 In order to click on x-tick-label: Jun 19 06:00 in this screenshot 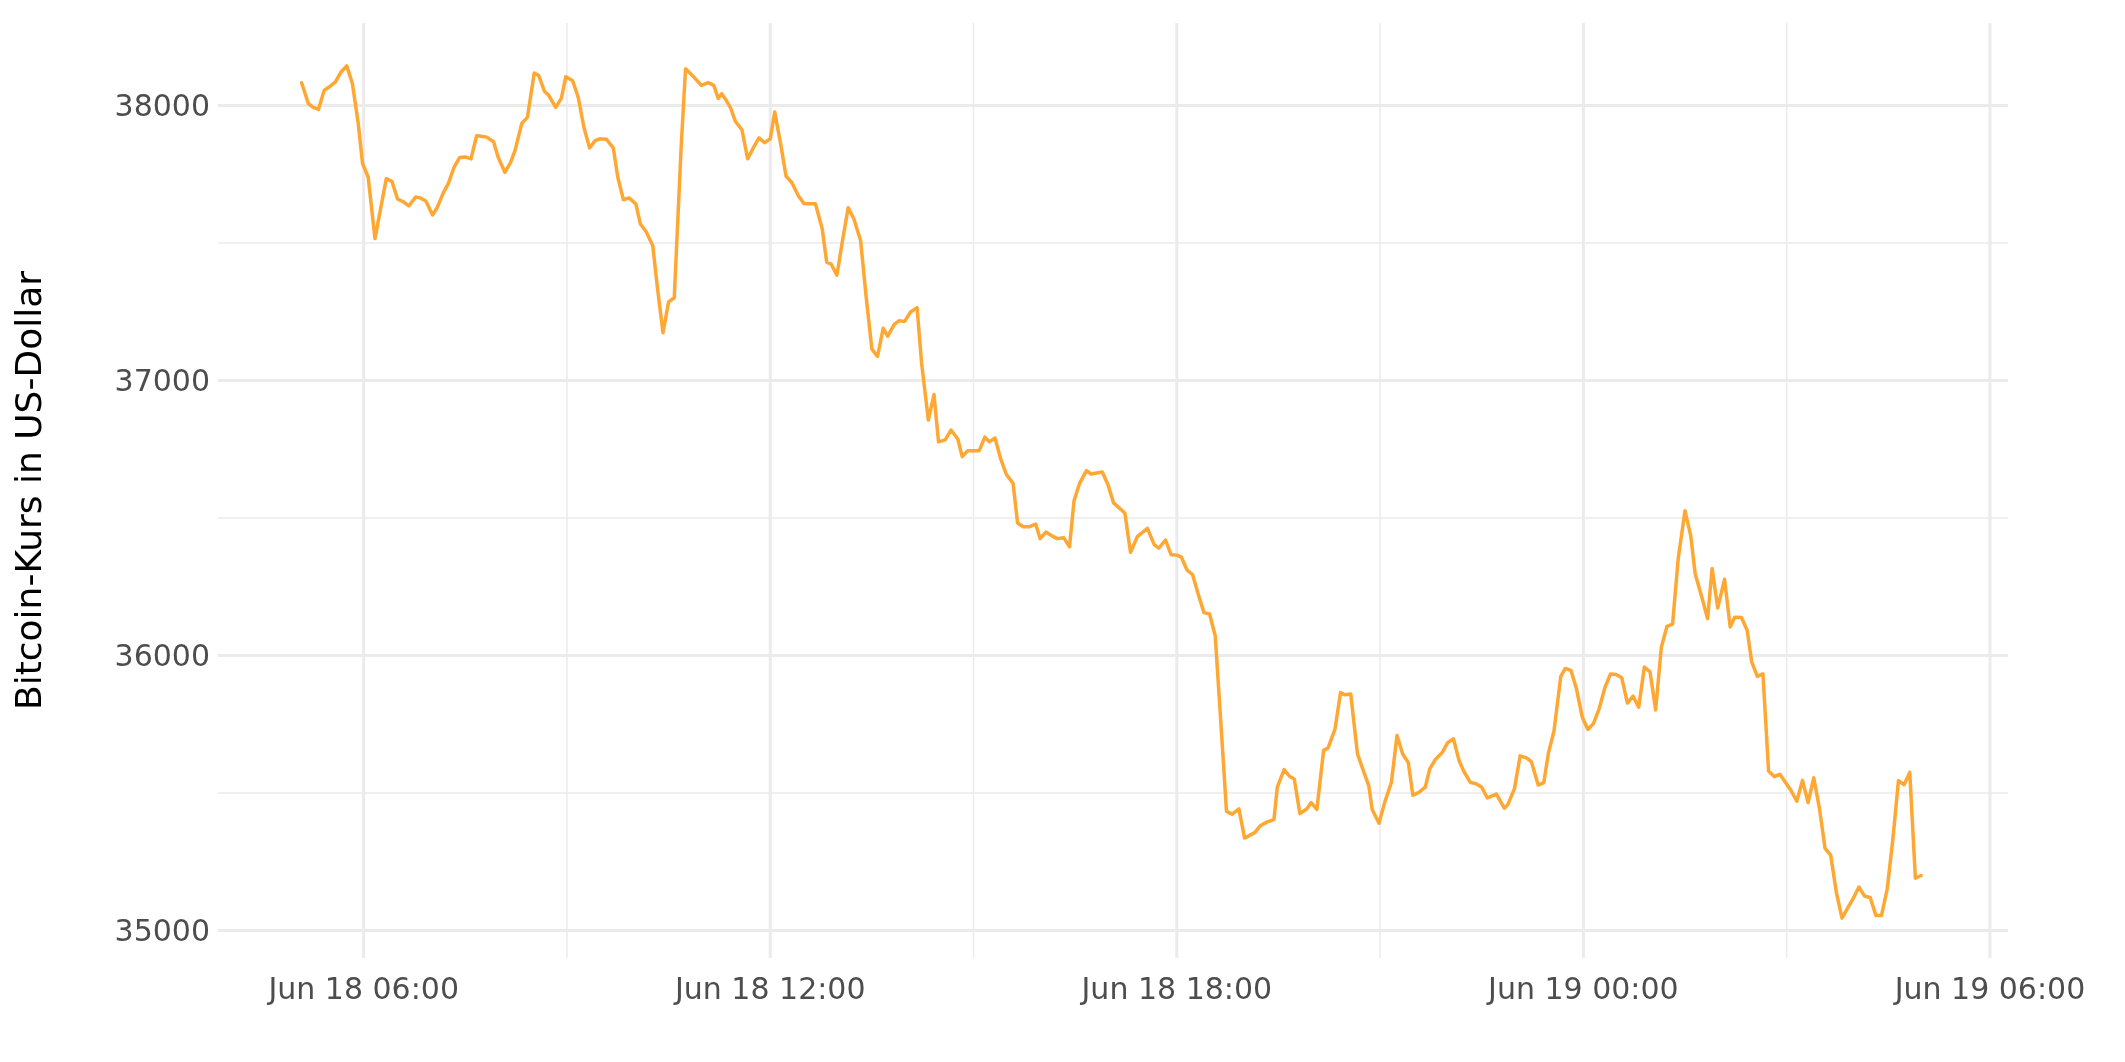, I will do `click(1989, 989)`.